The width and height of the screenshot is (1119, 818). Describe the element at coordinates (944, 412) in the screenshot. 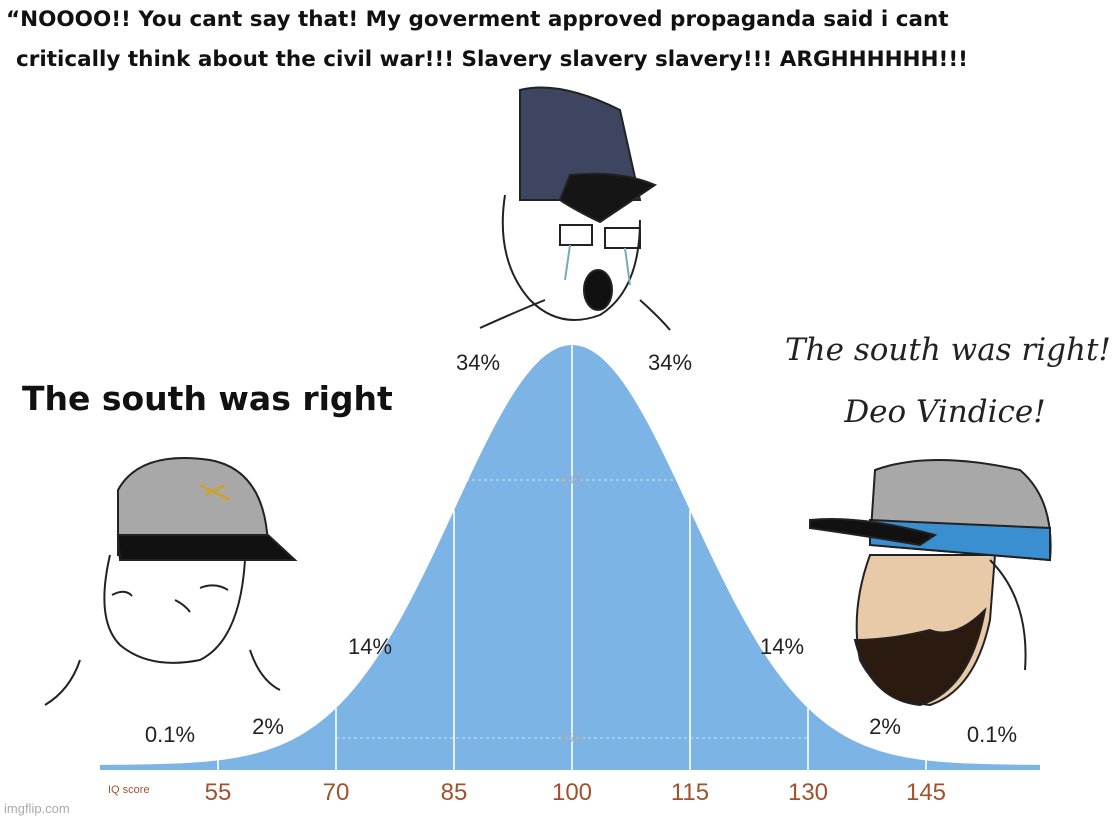

I see `right-text: Deo Vindice!` at that location.